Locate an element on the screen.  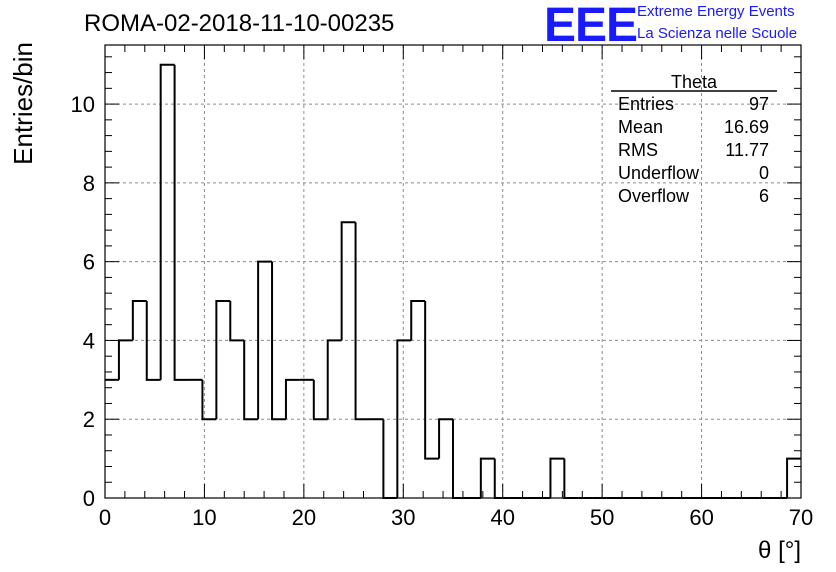
stats-mean-value: 16.69 is located at coordinates (746, 127).